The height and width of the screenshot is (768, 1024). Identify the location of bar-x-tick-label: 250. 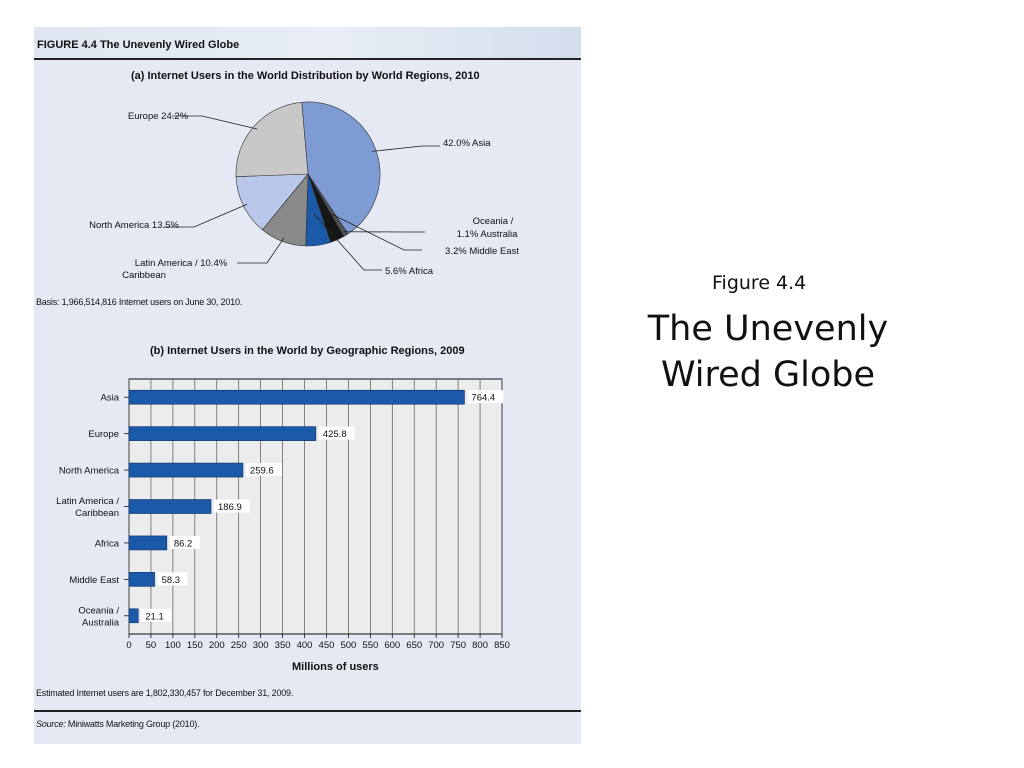
(239, 645).